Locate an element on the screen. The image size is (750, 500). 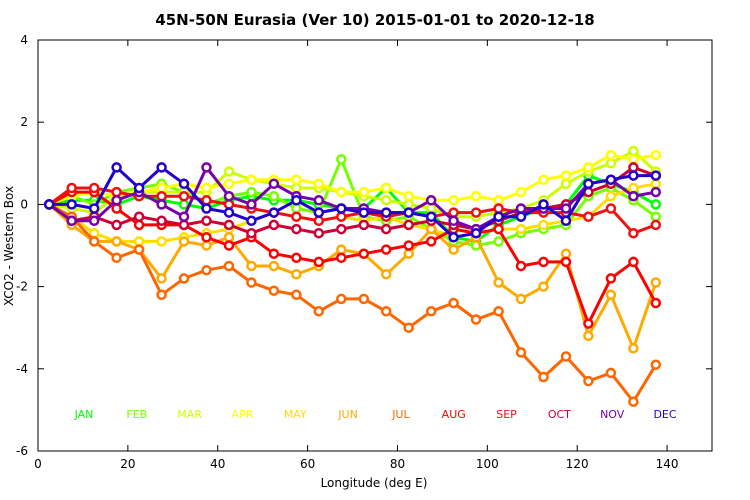
x-tick-label: 100 is located at coordinates (487, 464).